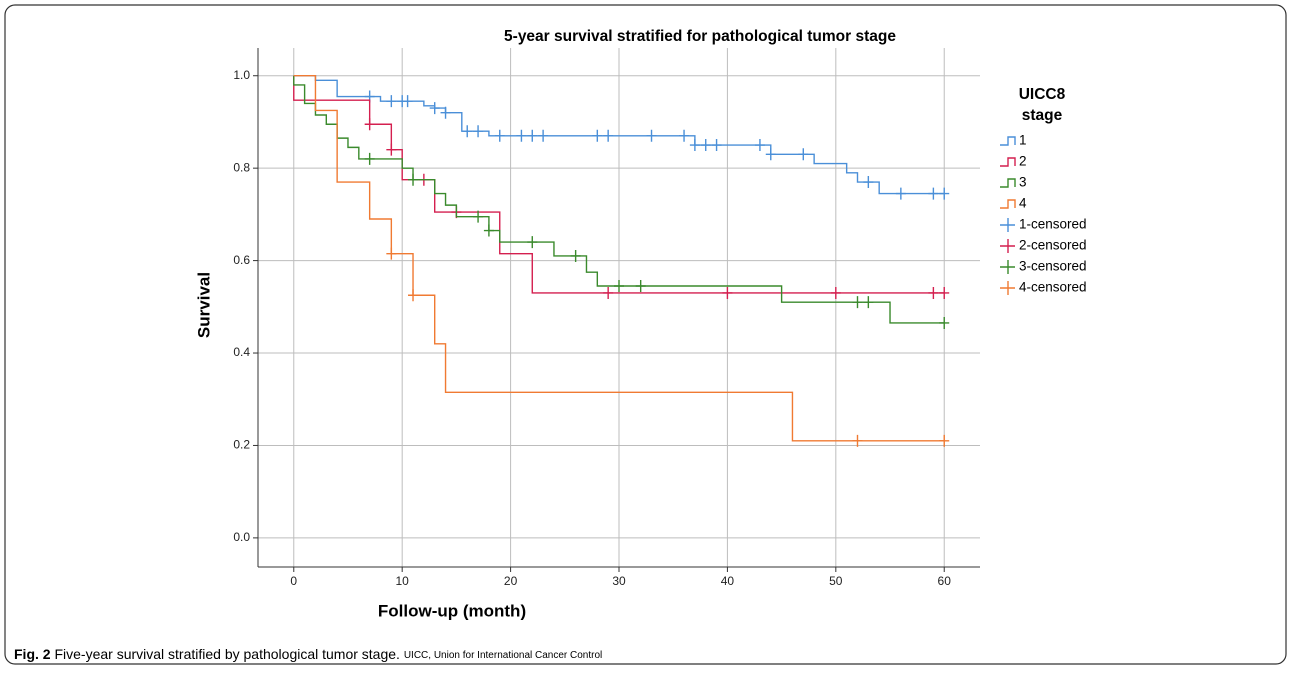  What do you see at coordinates (403, 581) in the screenshot?
I see `x-tick-label: 10` at bounding box center [403, 581].